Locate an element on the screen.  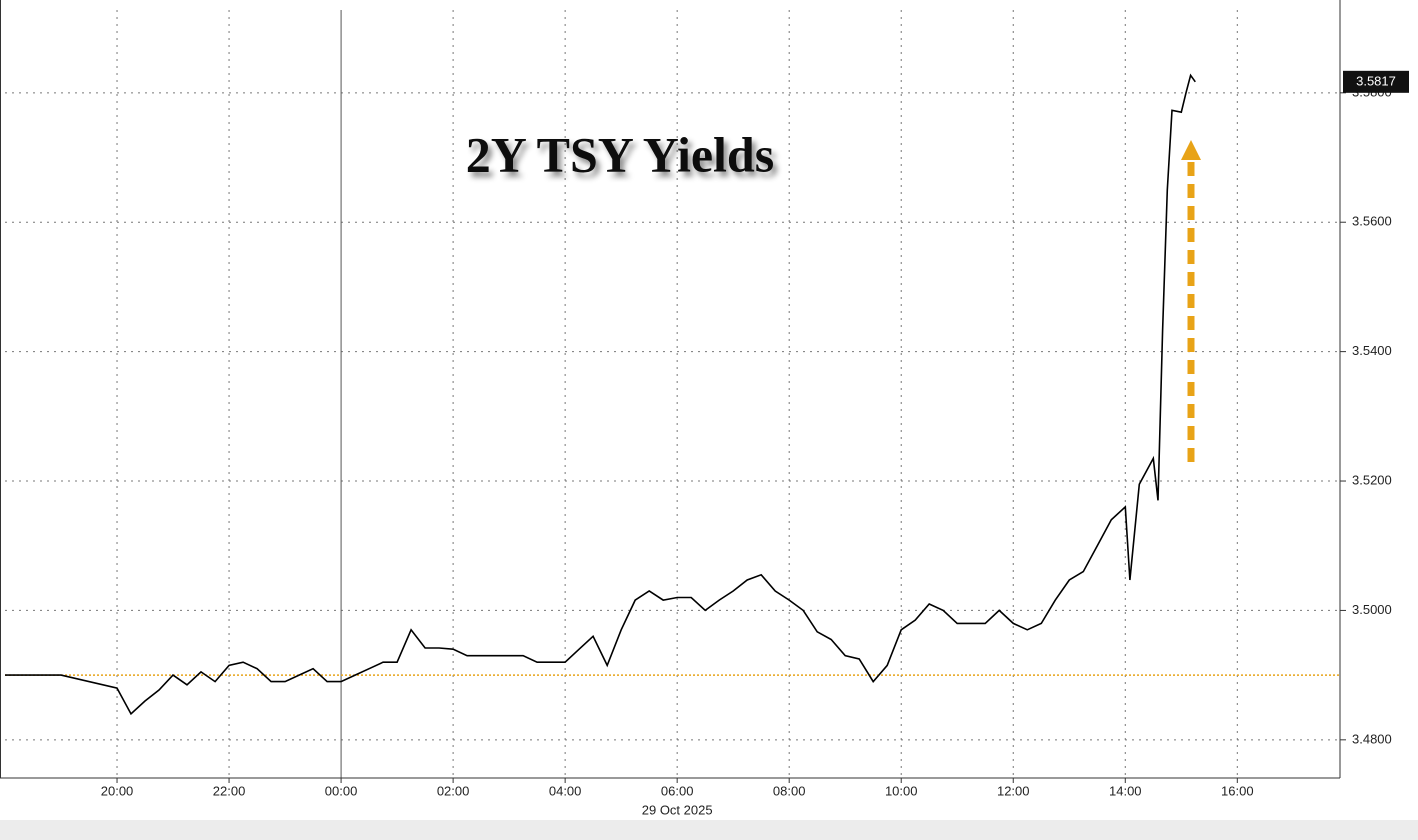
x-tick-label: 06:00 is located at coordinates (677, 790).